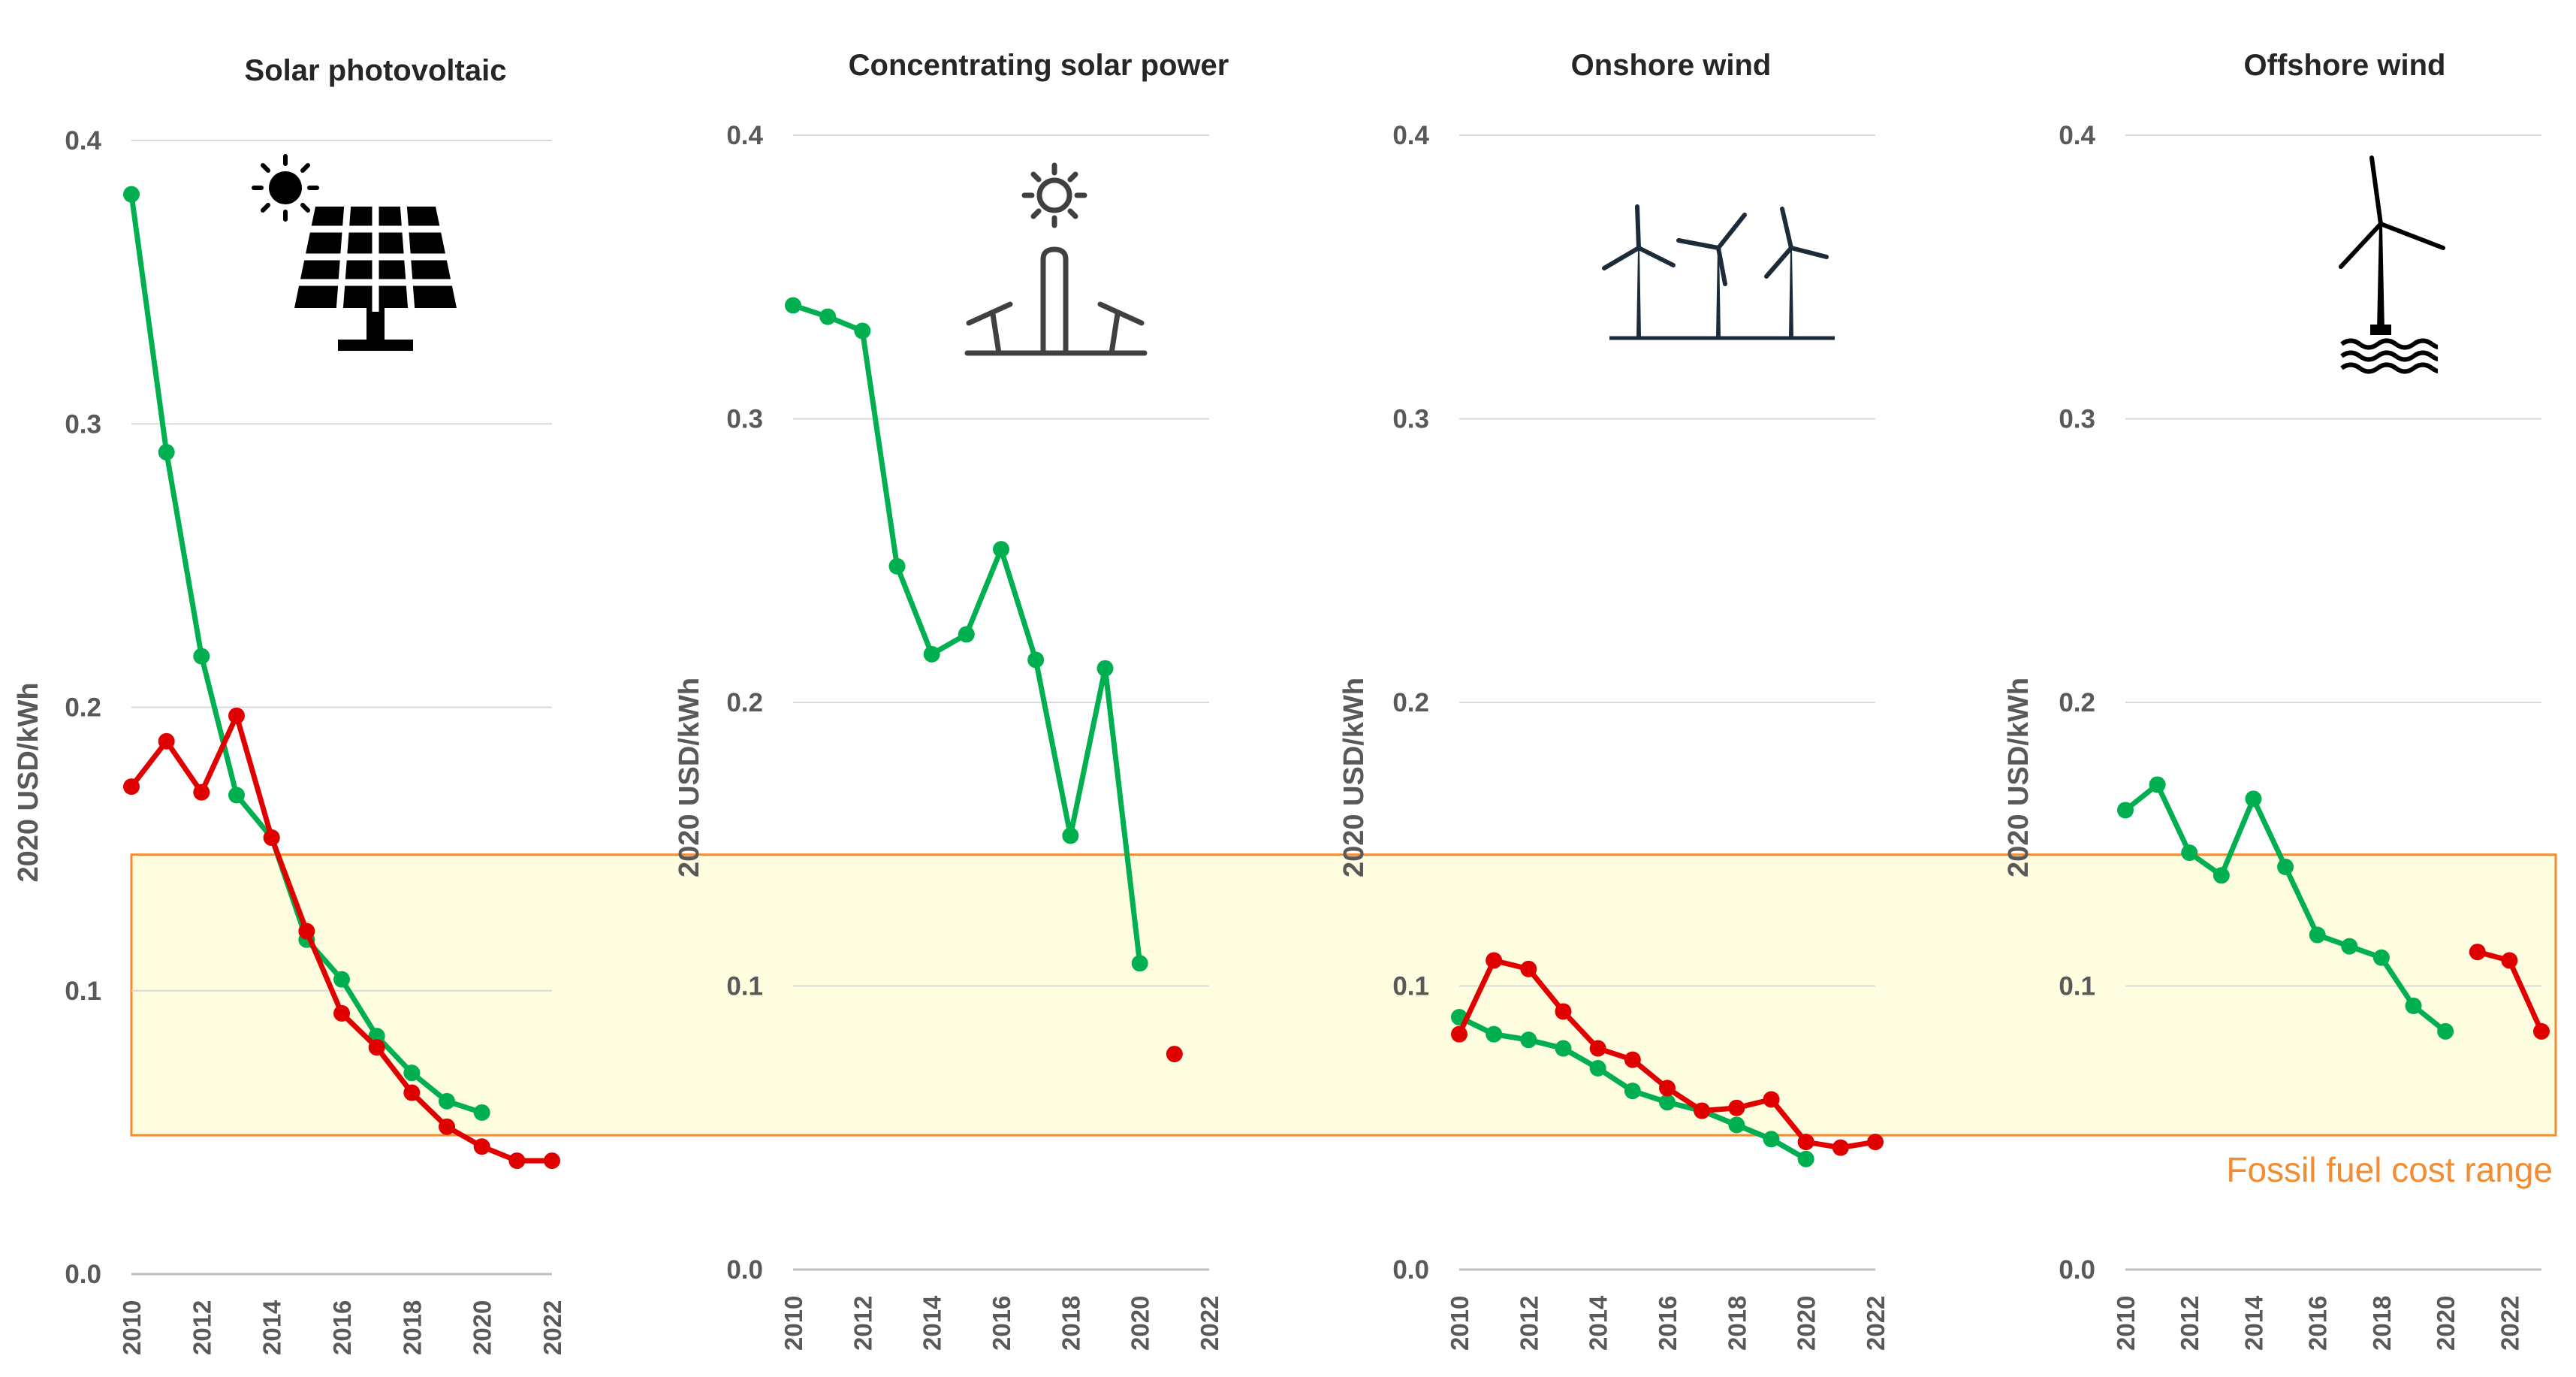  Describe the element at coordinates (2389, 1169) in the screenshot. I see `fossil-fuel-band-label: Fossil fuel cost range` at that location.